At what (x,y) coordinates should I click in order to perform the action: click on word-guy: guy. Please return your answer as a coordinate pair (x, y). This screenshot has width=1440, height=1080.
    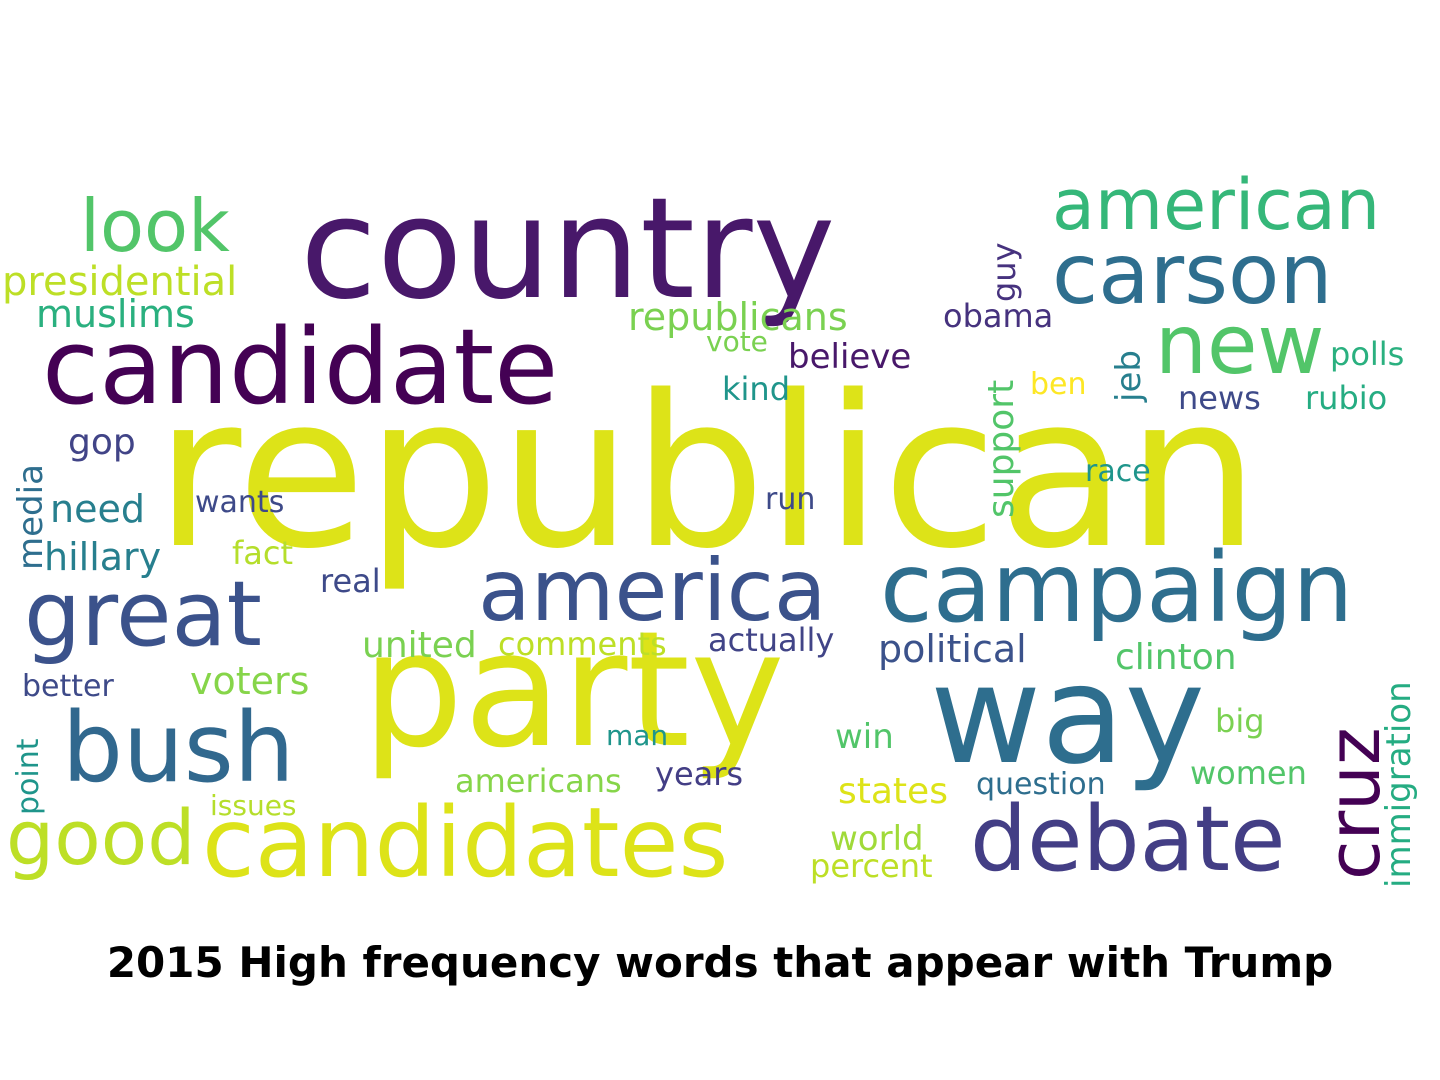
    Looking at the image, I should click on (1004, 272).